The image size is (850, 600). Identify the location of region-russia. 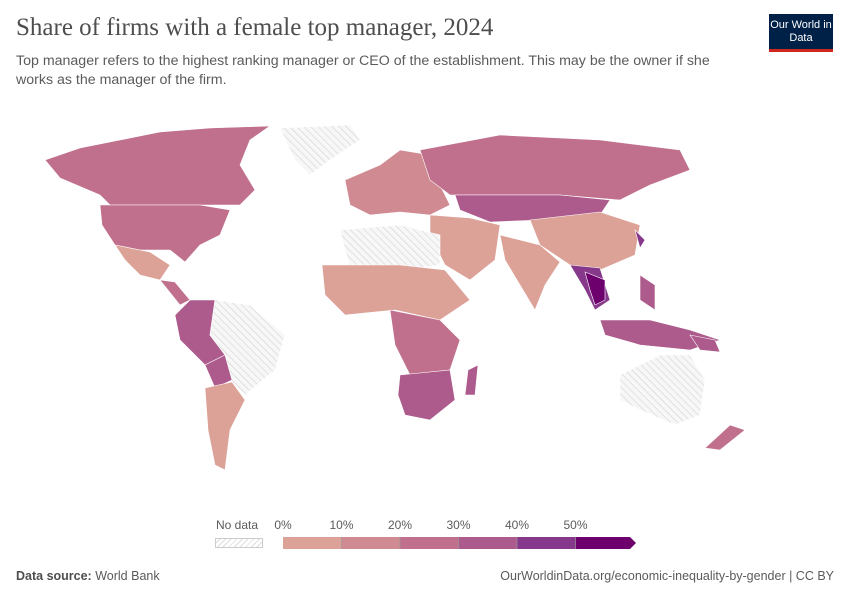
(555, 167).